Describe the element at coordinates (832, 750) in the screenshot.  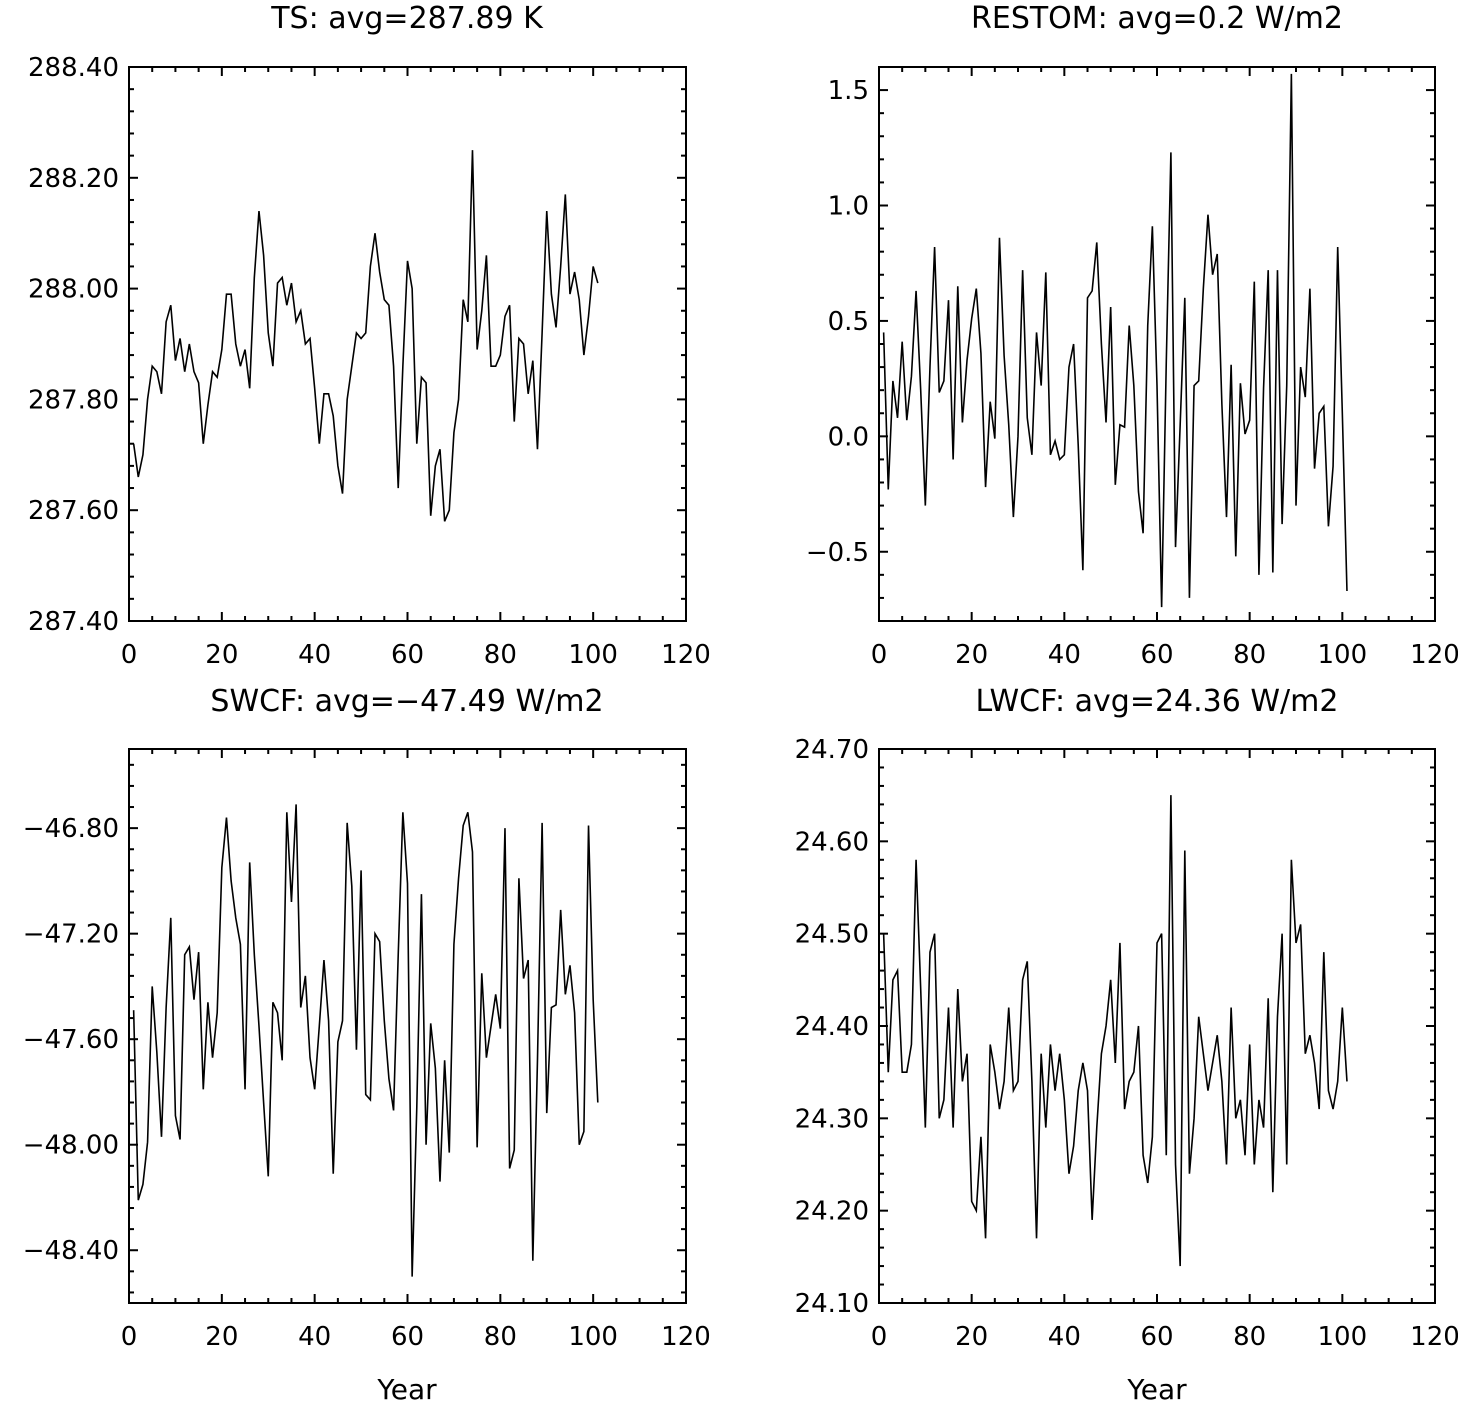
I see `lwcf-ytick-label: 24.70` at that location.